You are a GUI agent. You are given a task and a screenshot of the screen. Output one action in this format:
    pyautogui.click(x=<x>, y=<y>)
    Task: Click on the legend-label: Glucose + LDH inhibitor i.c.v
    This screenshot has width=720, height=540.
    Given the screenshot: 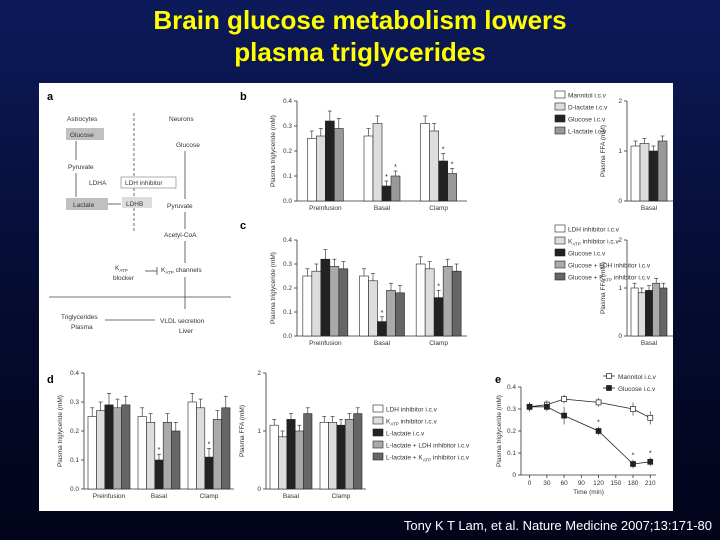 What is the action you would take?
    pyautogui.click(x=609, y=266)
    